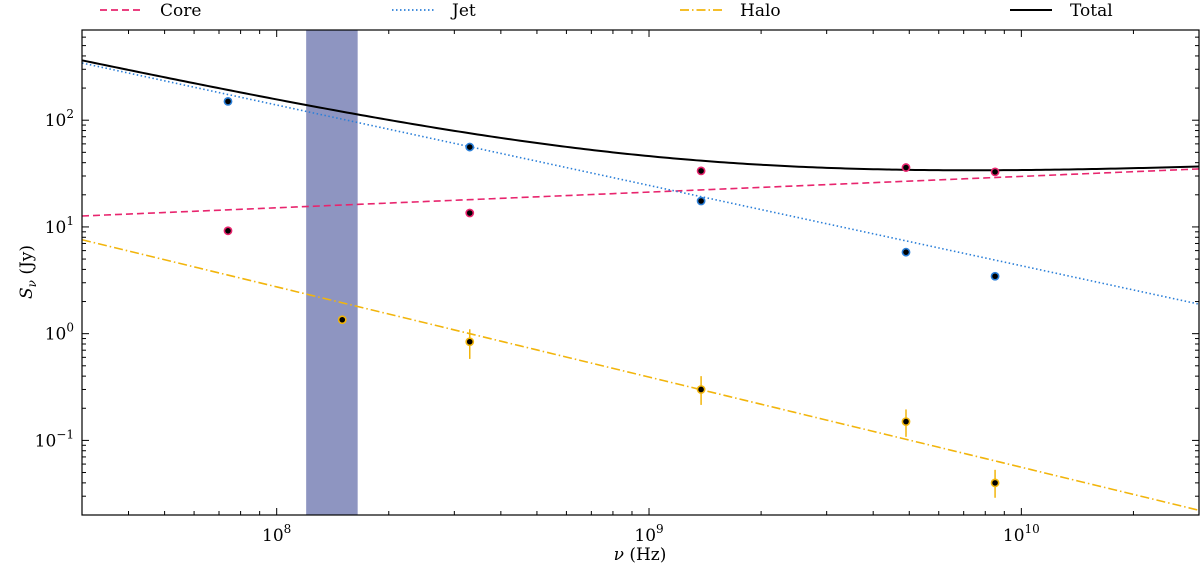 The width and height of the screenshot is (1200, 567). Describe the element at coordinates (70, 114) in the screenshot. I see `y-tick-label-exponent: 2` at that location.